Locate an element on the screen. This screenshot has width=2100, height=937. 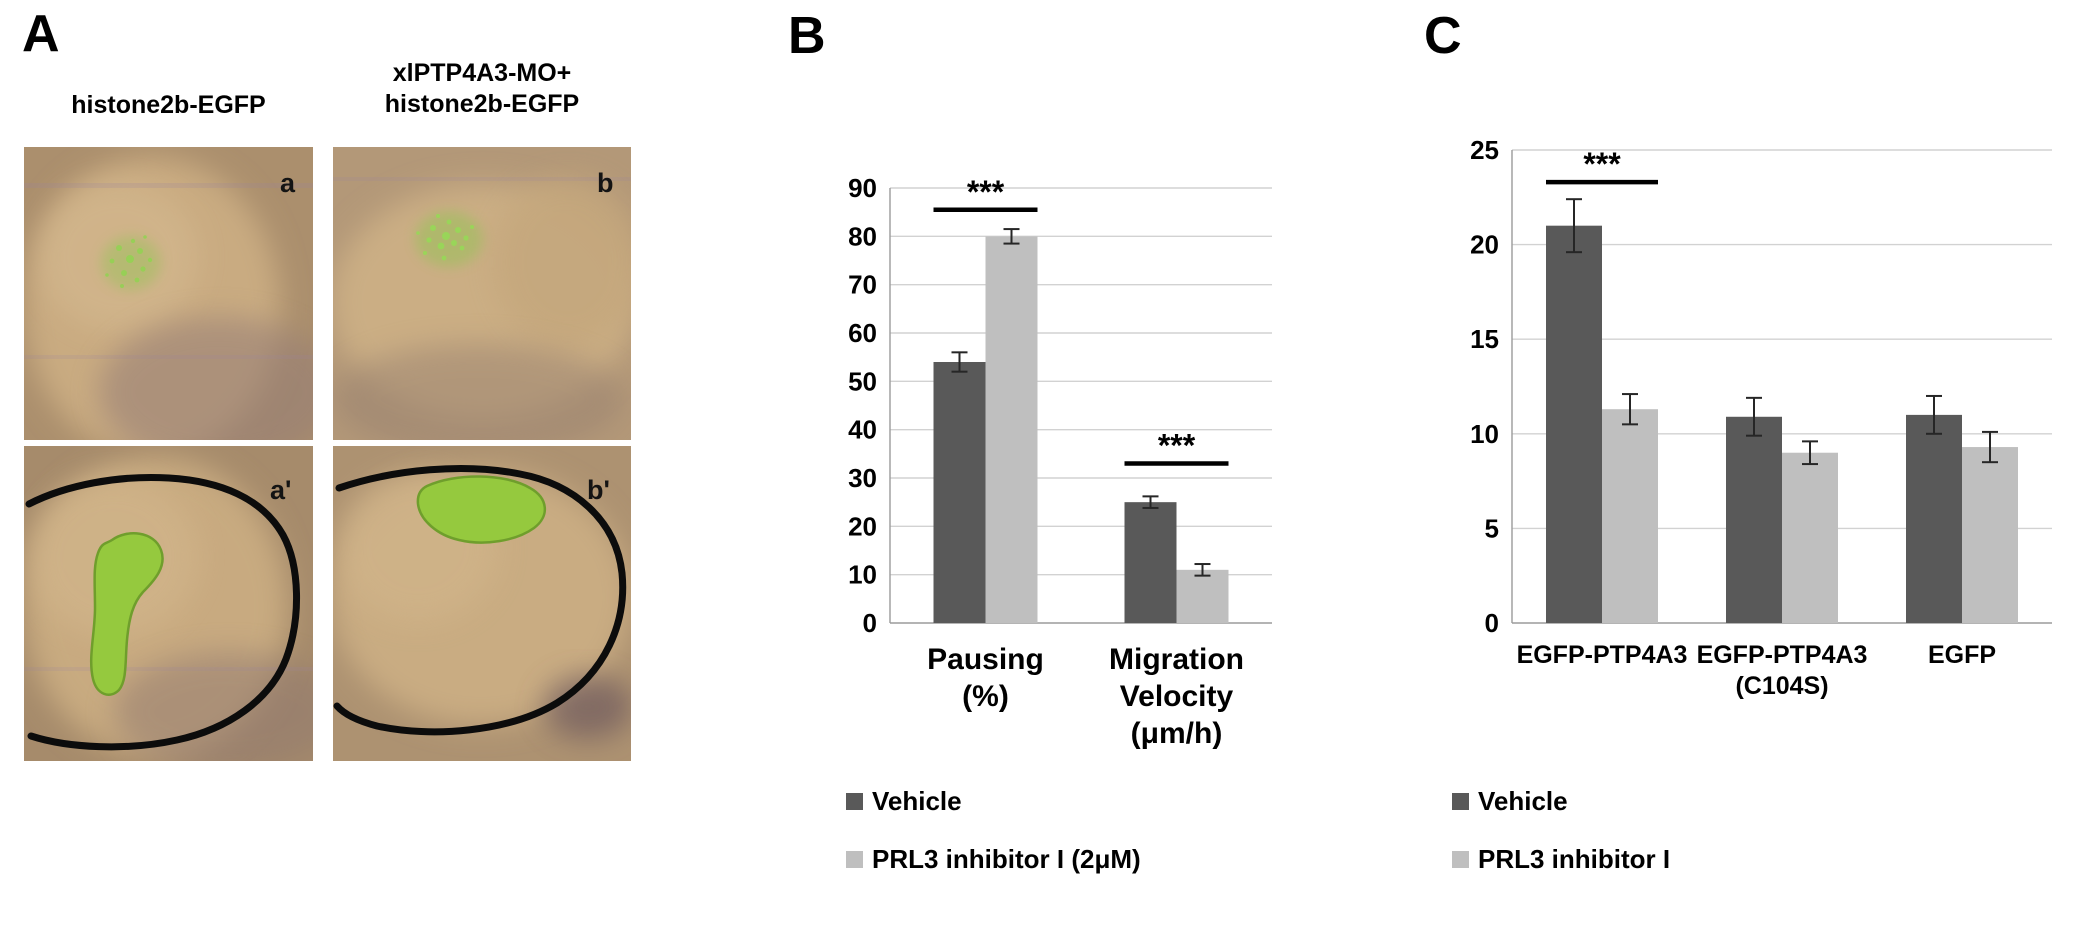
y-tick-label: 70 is located at coordinates (862, 285).